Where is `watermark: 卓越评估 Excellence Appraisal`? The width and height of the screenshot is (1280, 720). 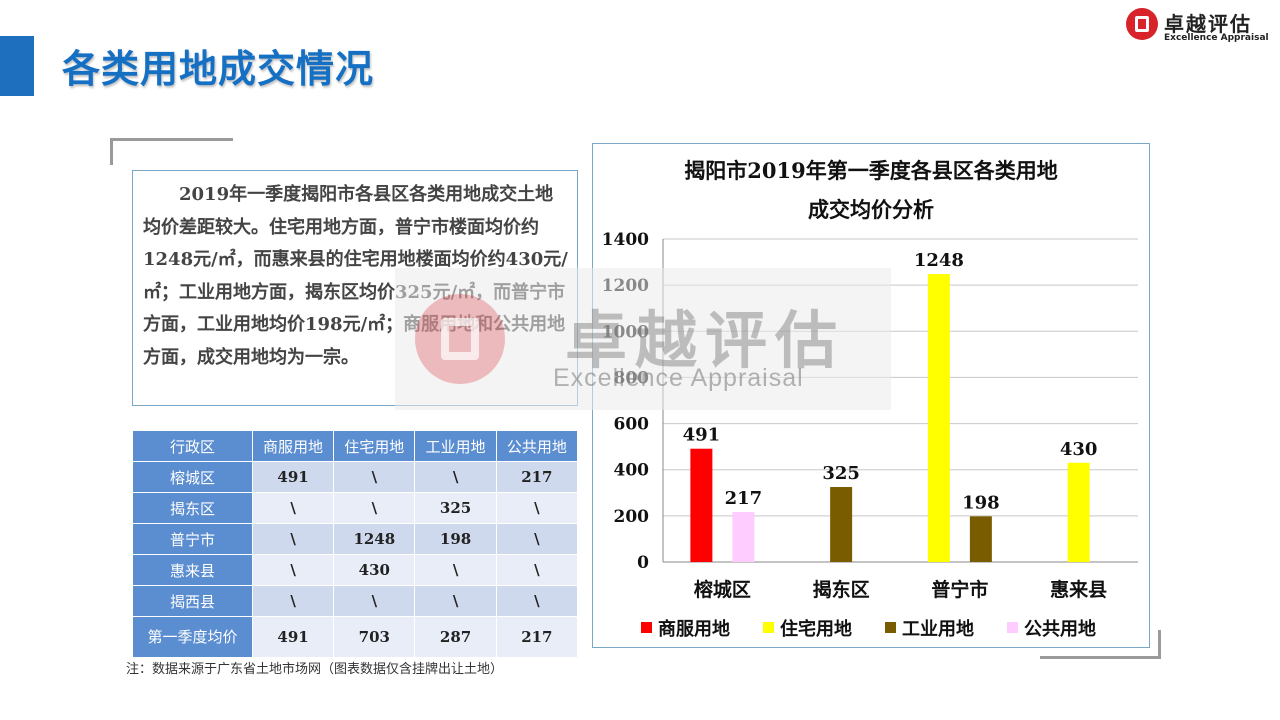
watermark: 卓越评估 Excellence Appraisal is located at coordinates (643, 339).